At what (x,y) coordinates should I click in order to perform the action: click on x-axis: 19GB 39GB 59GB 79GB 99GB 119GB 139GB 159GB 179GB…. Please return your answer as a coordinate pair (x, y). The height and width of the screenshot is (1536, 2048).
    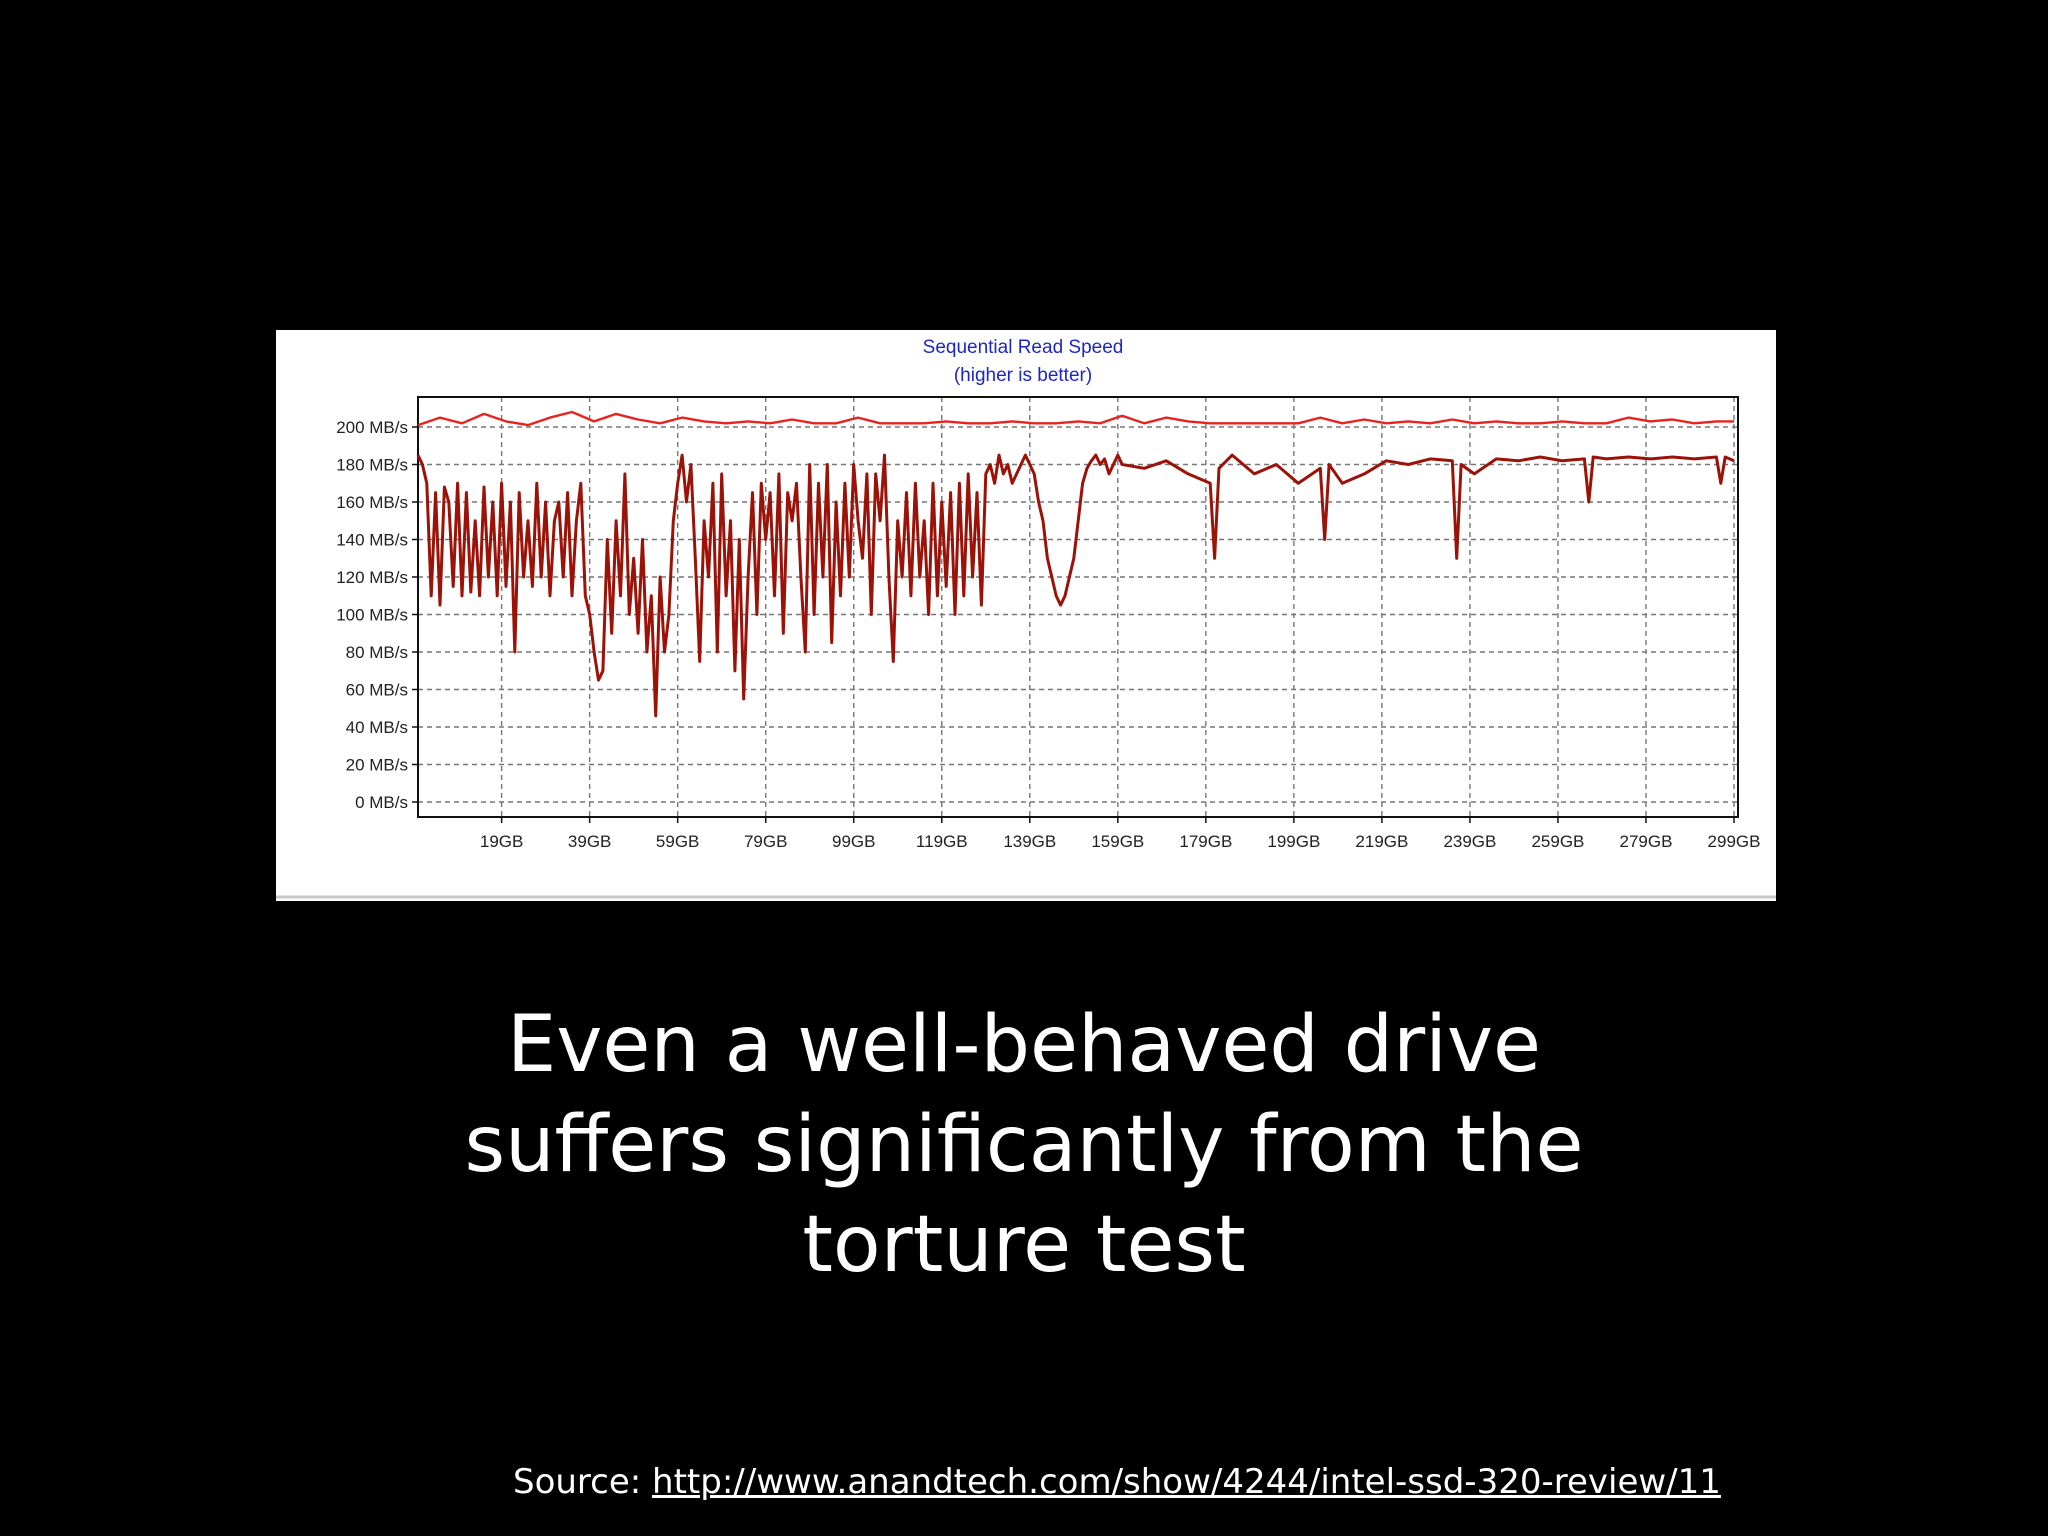
    Looking at the image, I should click on (1120, 834).